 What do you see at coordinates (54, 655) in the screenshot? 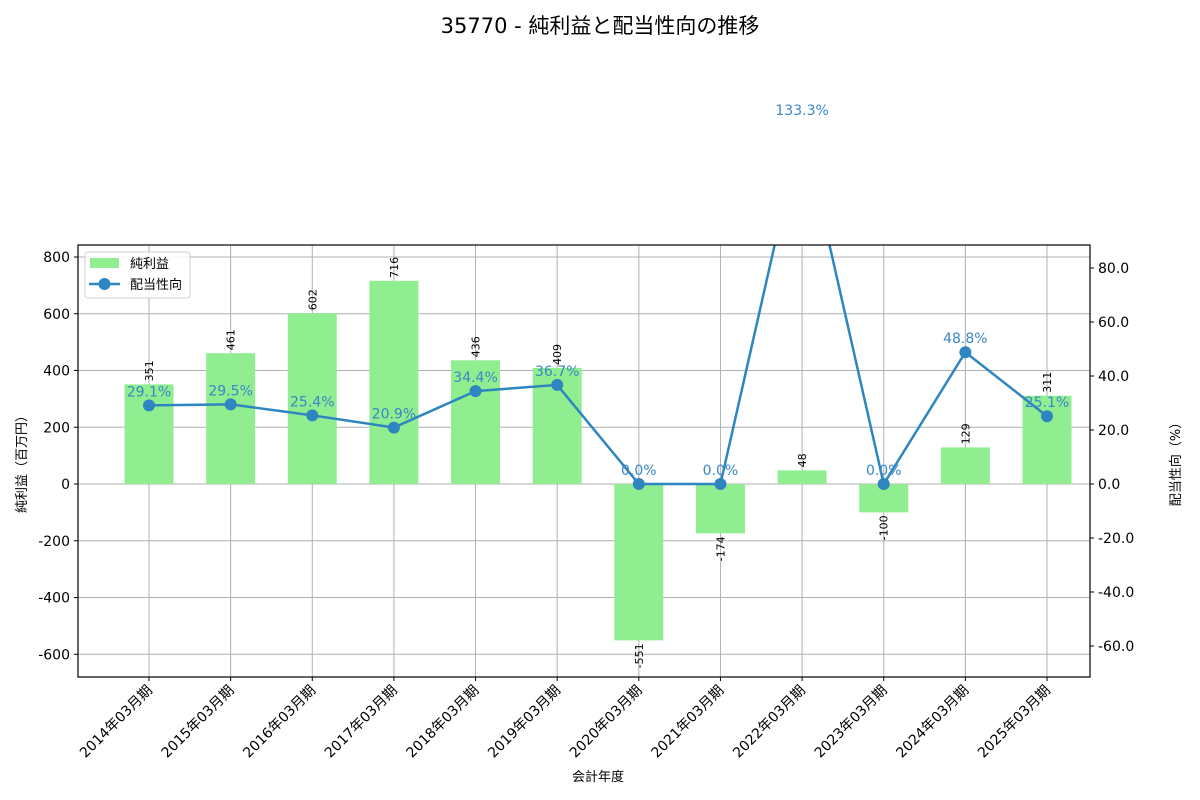
I see `y-left-tick-label: -600` at bounding box center [54, 655].